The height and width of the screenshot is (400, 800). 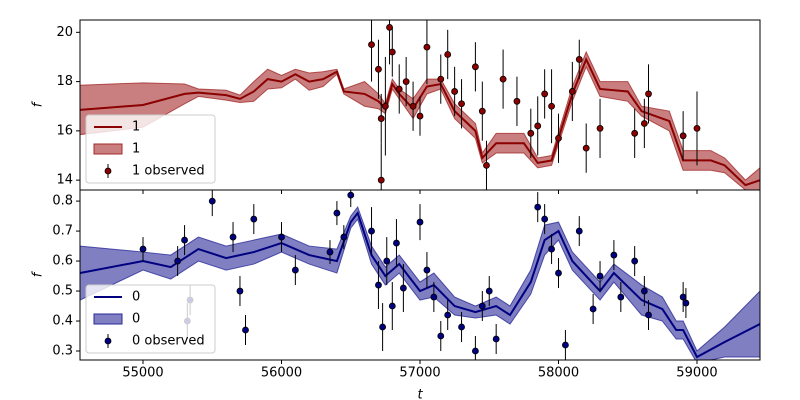 I want to click on x-tick-label: 57000, so click(x=419, y=373).